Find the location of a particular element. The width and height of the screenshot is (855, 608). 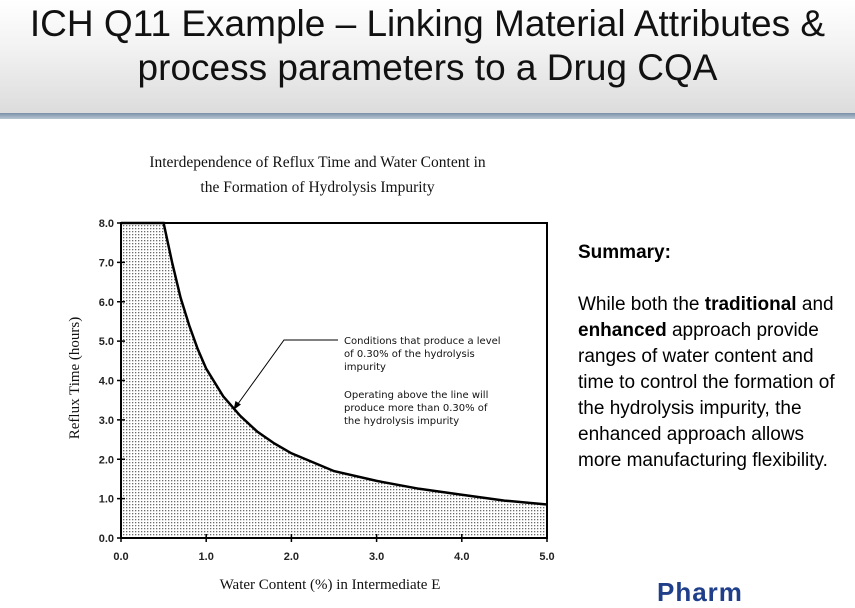

y-axis-label: Reflux Time (hours) is located at coordinates (75, 378).